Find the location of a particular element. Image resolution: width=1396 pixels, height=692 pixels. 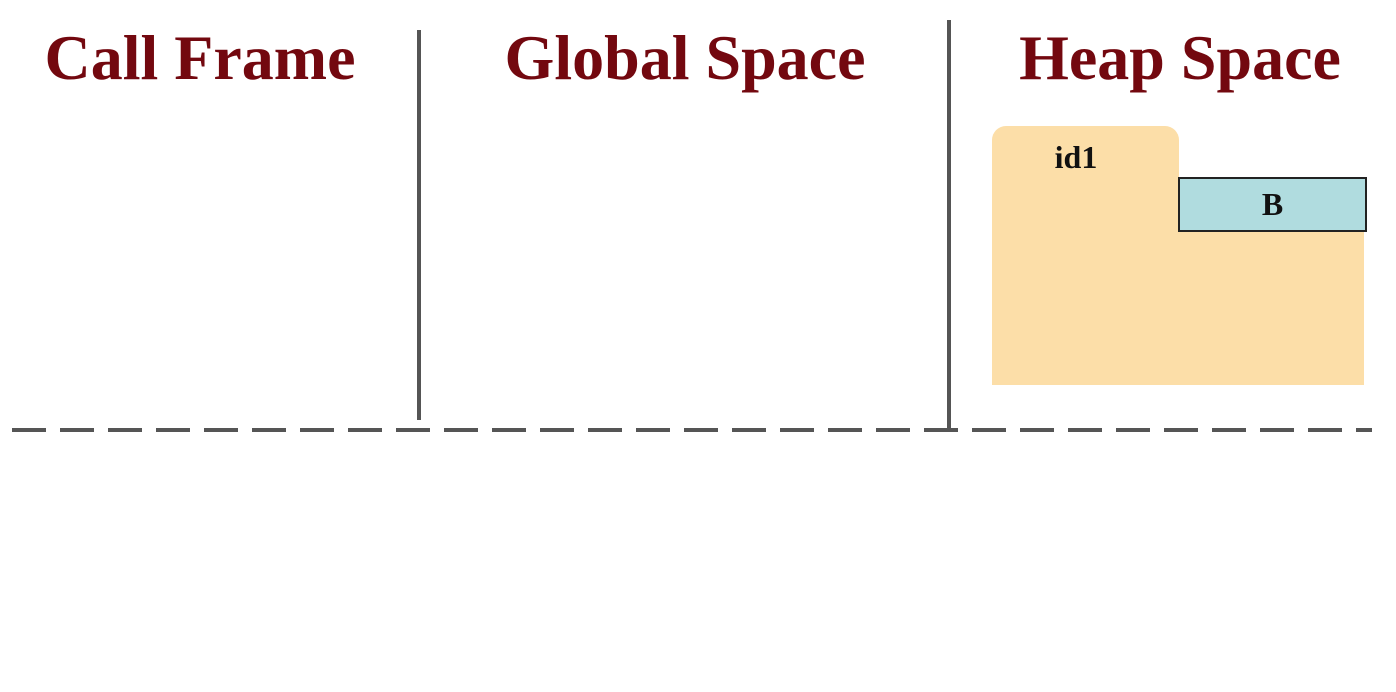

folder-id-label: id1 is located at coordinates (1076, 157).